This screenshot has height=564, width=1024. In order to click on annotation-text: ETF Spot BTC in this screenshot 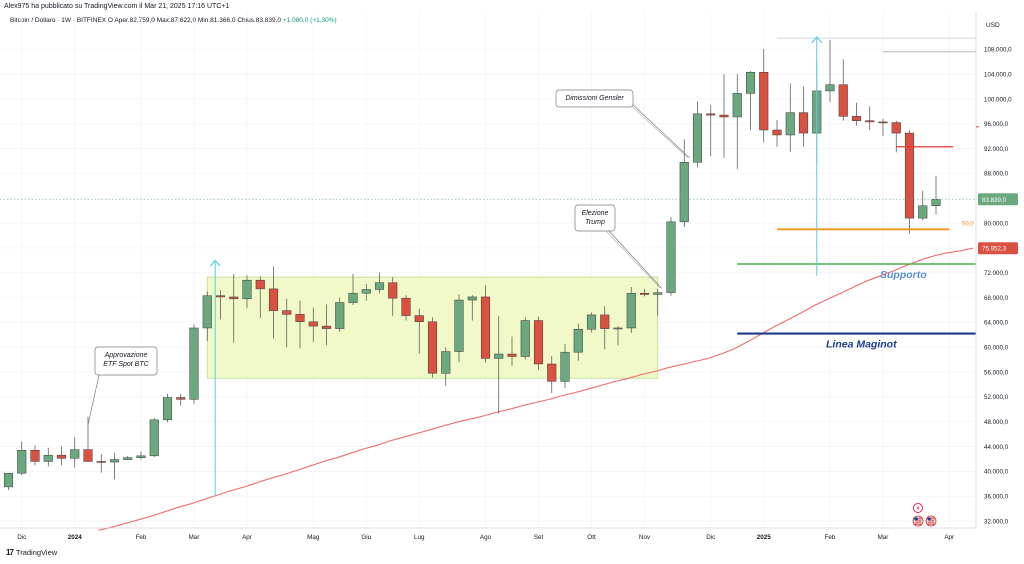, I will do `click(126, 364)`.